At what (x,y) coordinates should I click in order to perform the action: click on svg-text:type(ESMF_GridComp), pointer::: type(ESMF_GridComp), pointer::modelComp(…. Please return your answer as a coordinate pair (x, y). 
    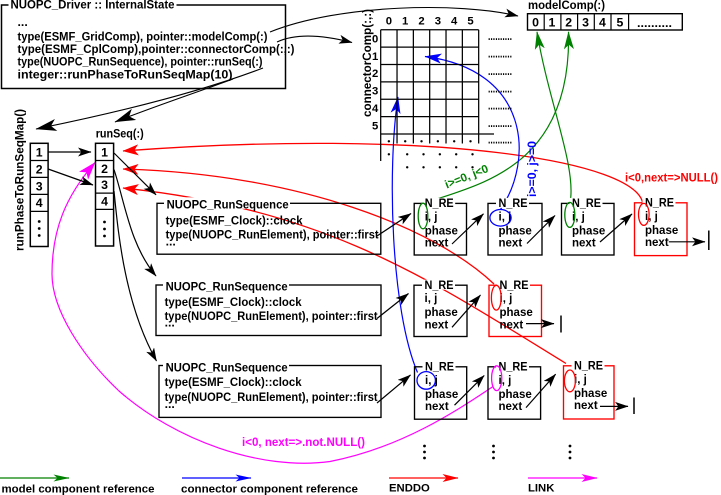
    Looking at the image, I should click on (143, 37).